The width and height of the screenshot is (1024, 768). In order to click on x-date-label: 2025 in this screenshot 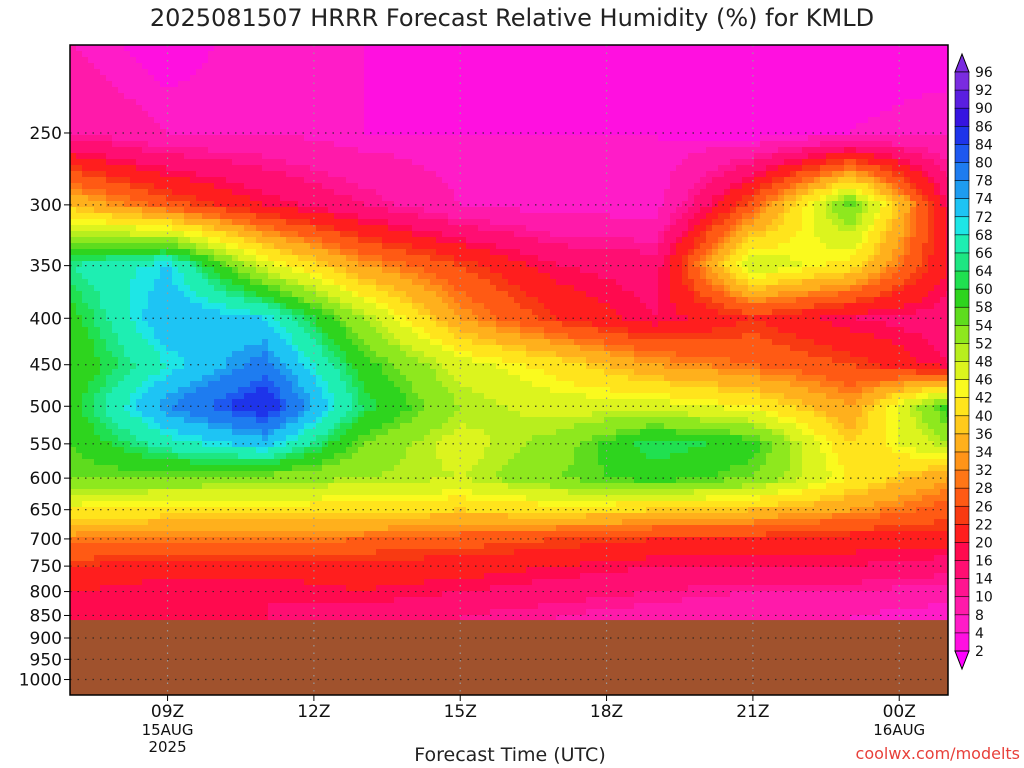, I will do `click(167, 747)`.